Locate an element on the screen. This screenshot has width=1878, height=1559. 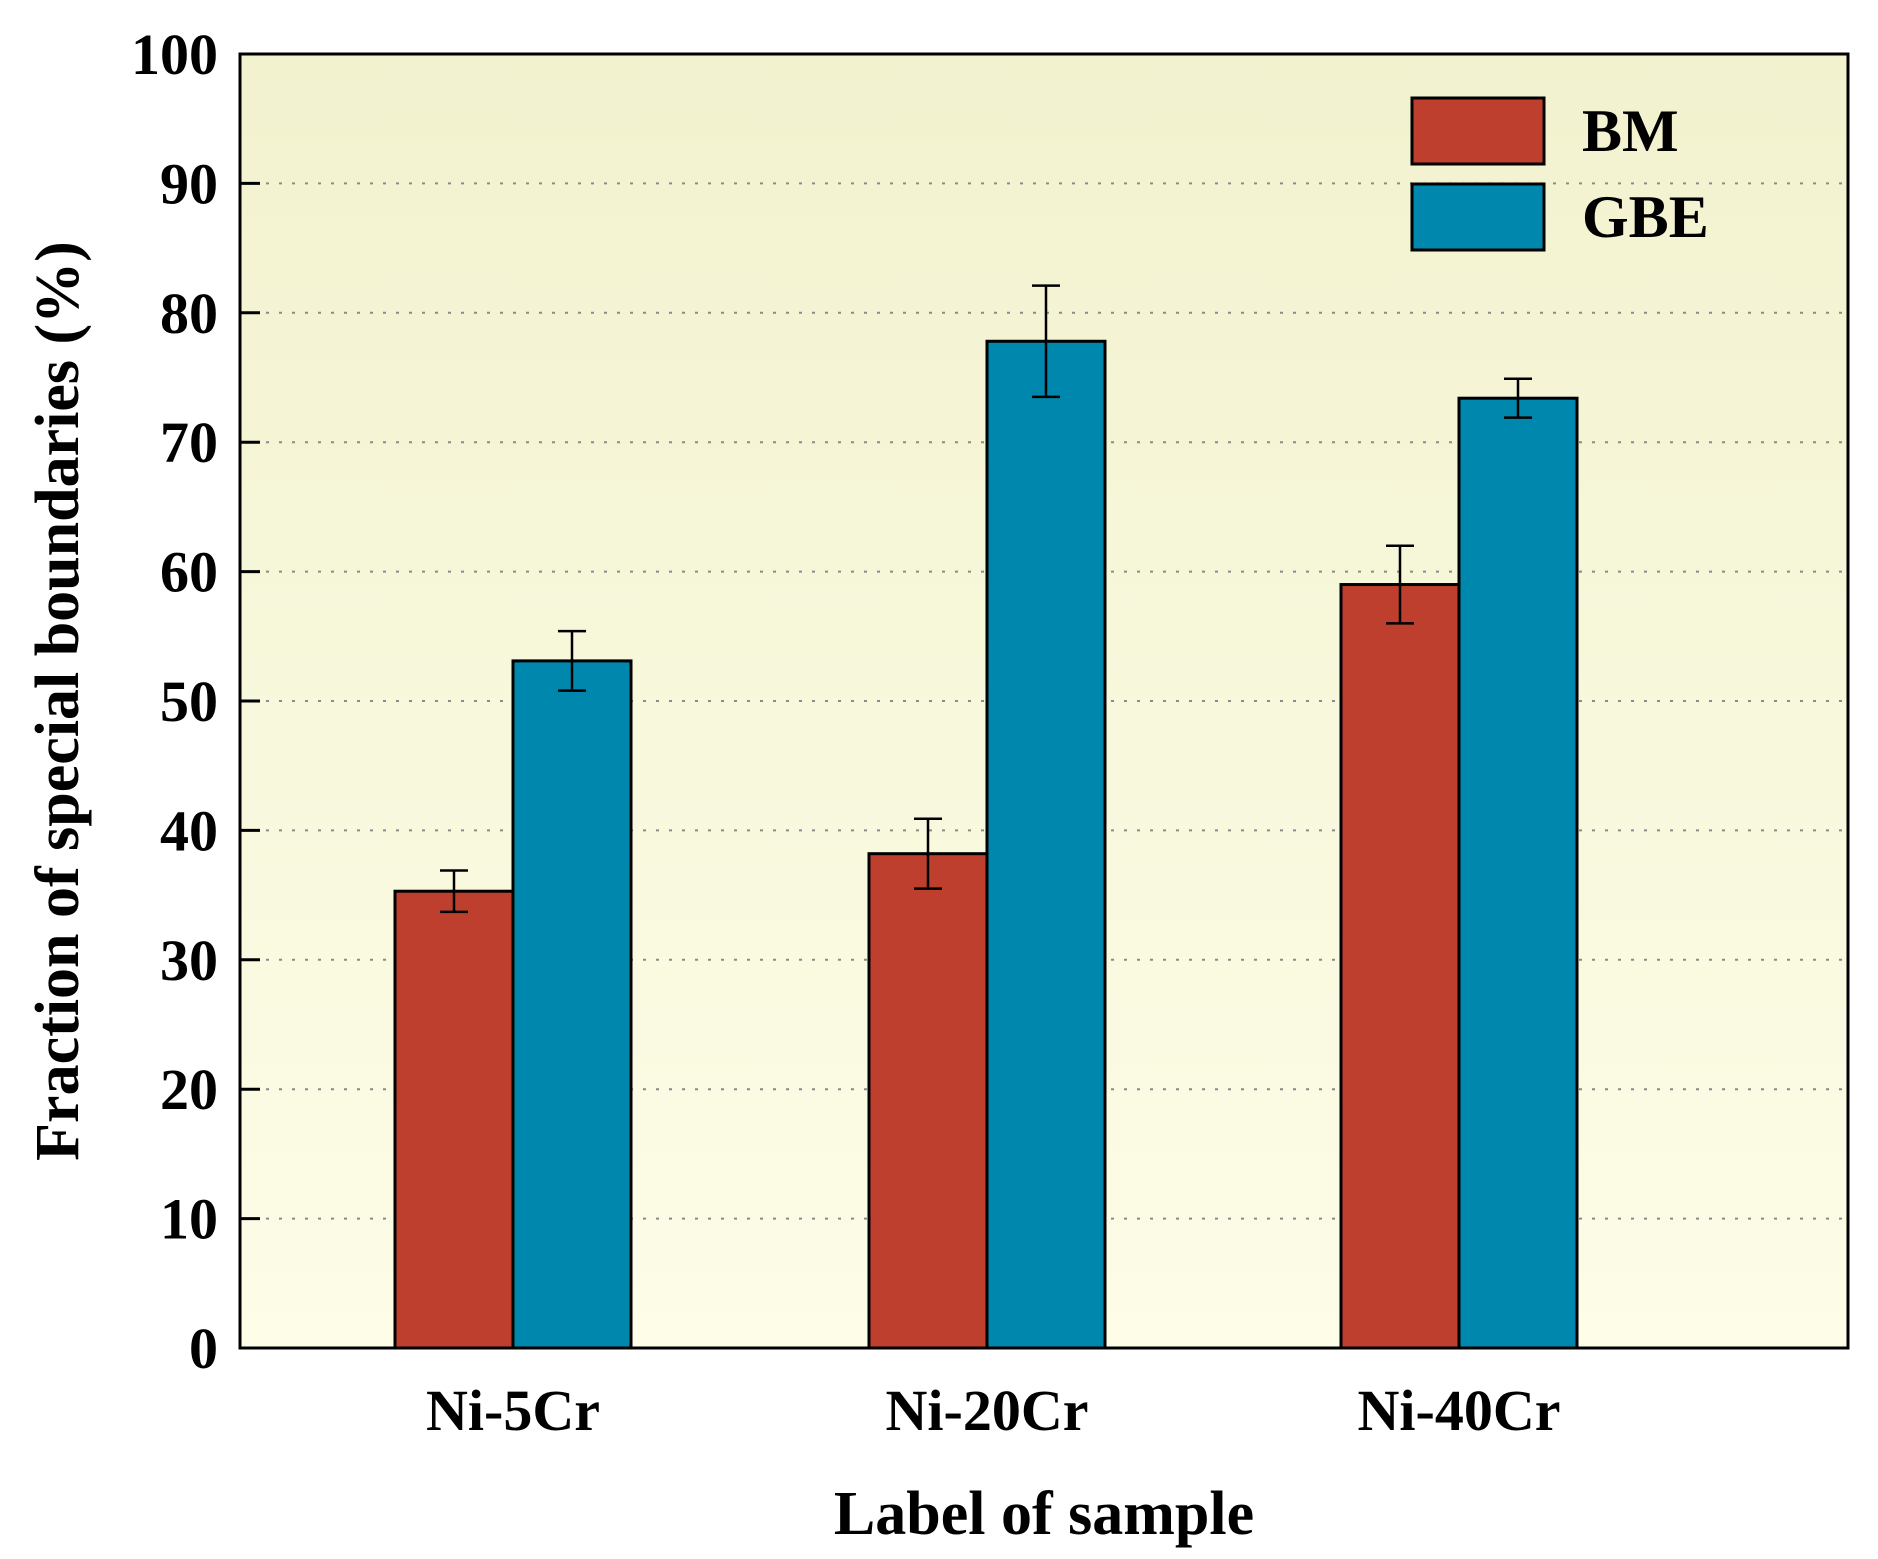
bar-gbe-ni-40cr is located at coordinates (1518, 873).